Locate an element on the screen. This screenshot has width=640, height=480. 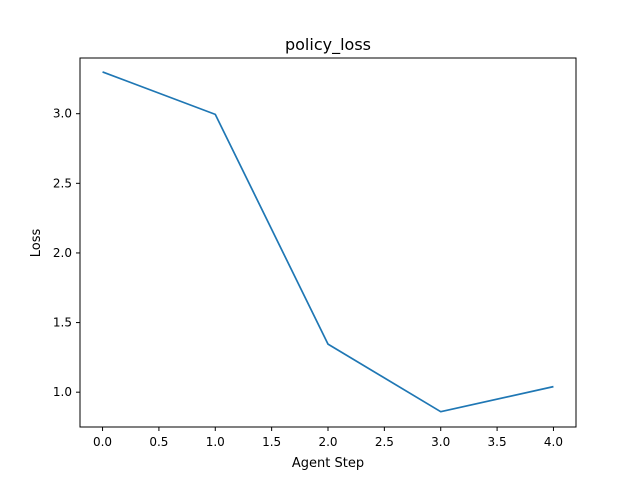
y-tick-label: 1.5 is located at coordinates (62, 323).